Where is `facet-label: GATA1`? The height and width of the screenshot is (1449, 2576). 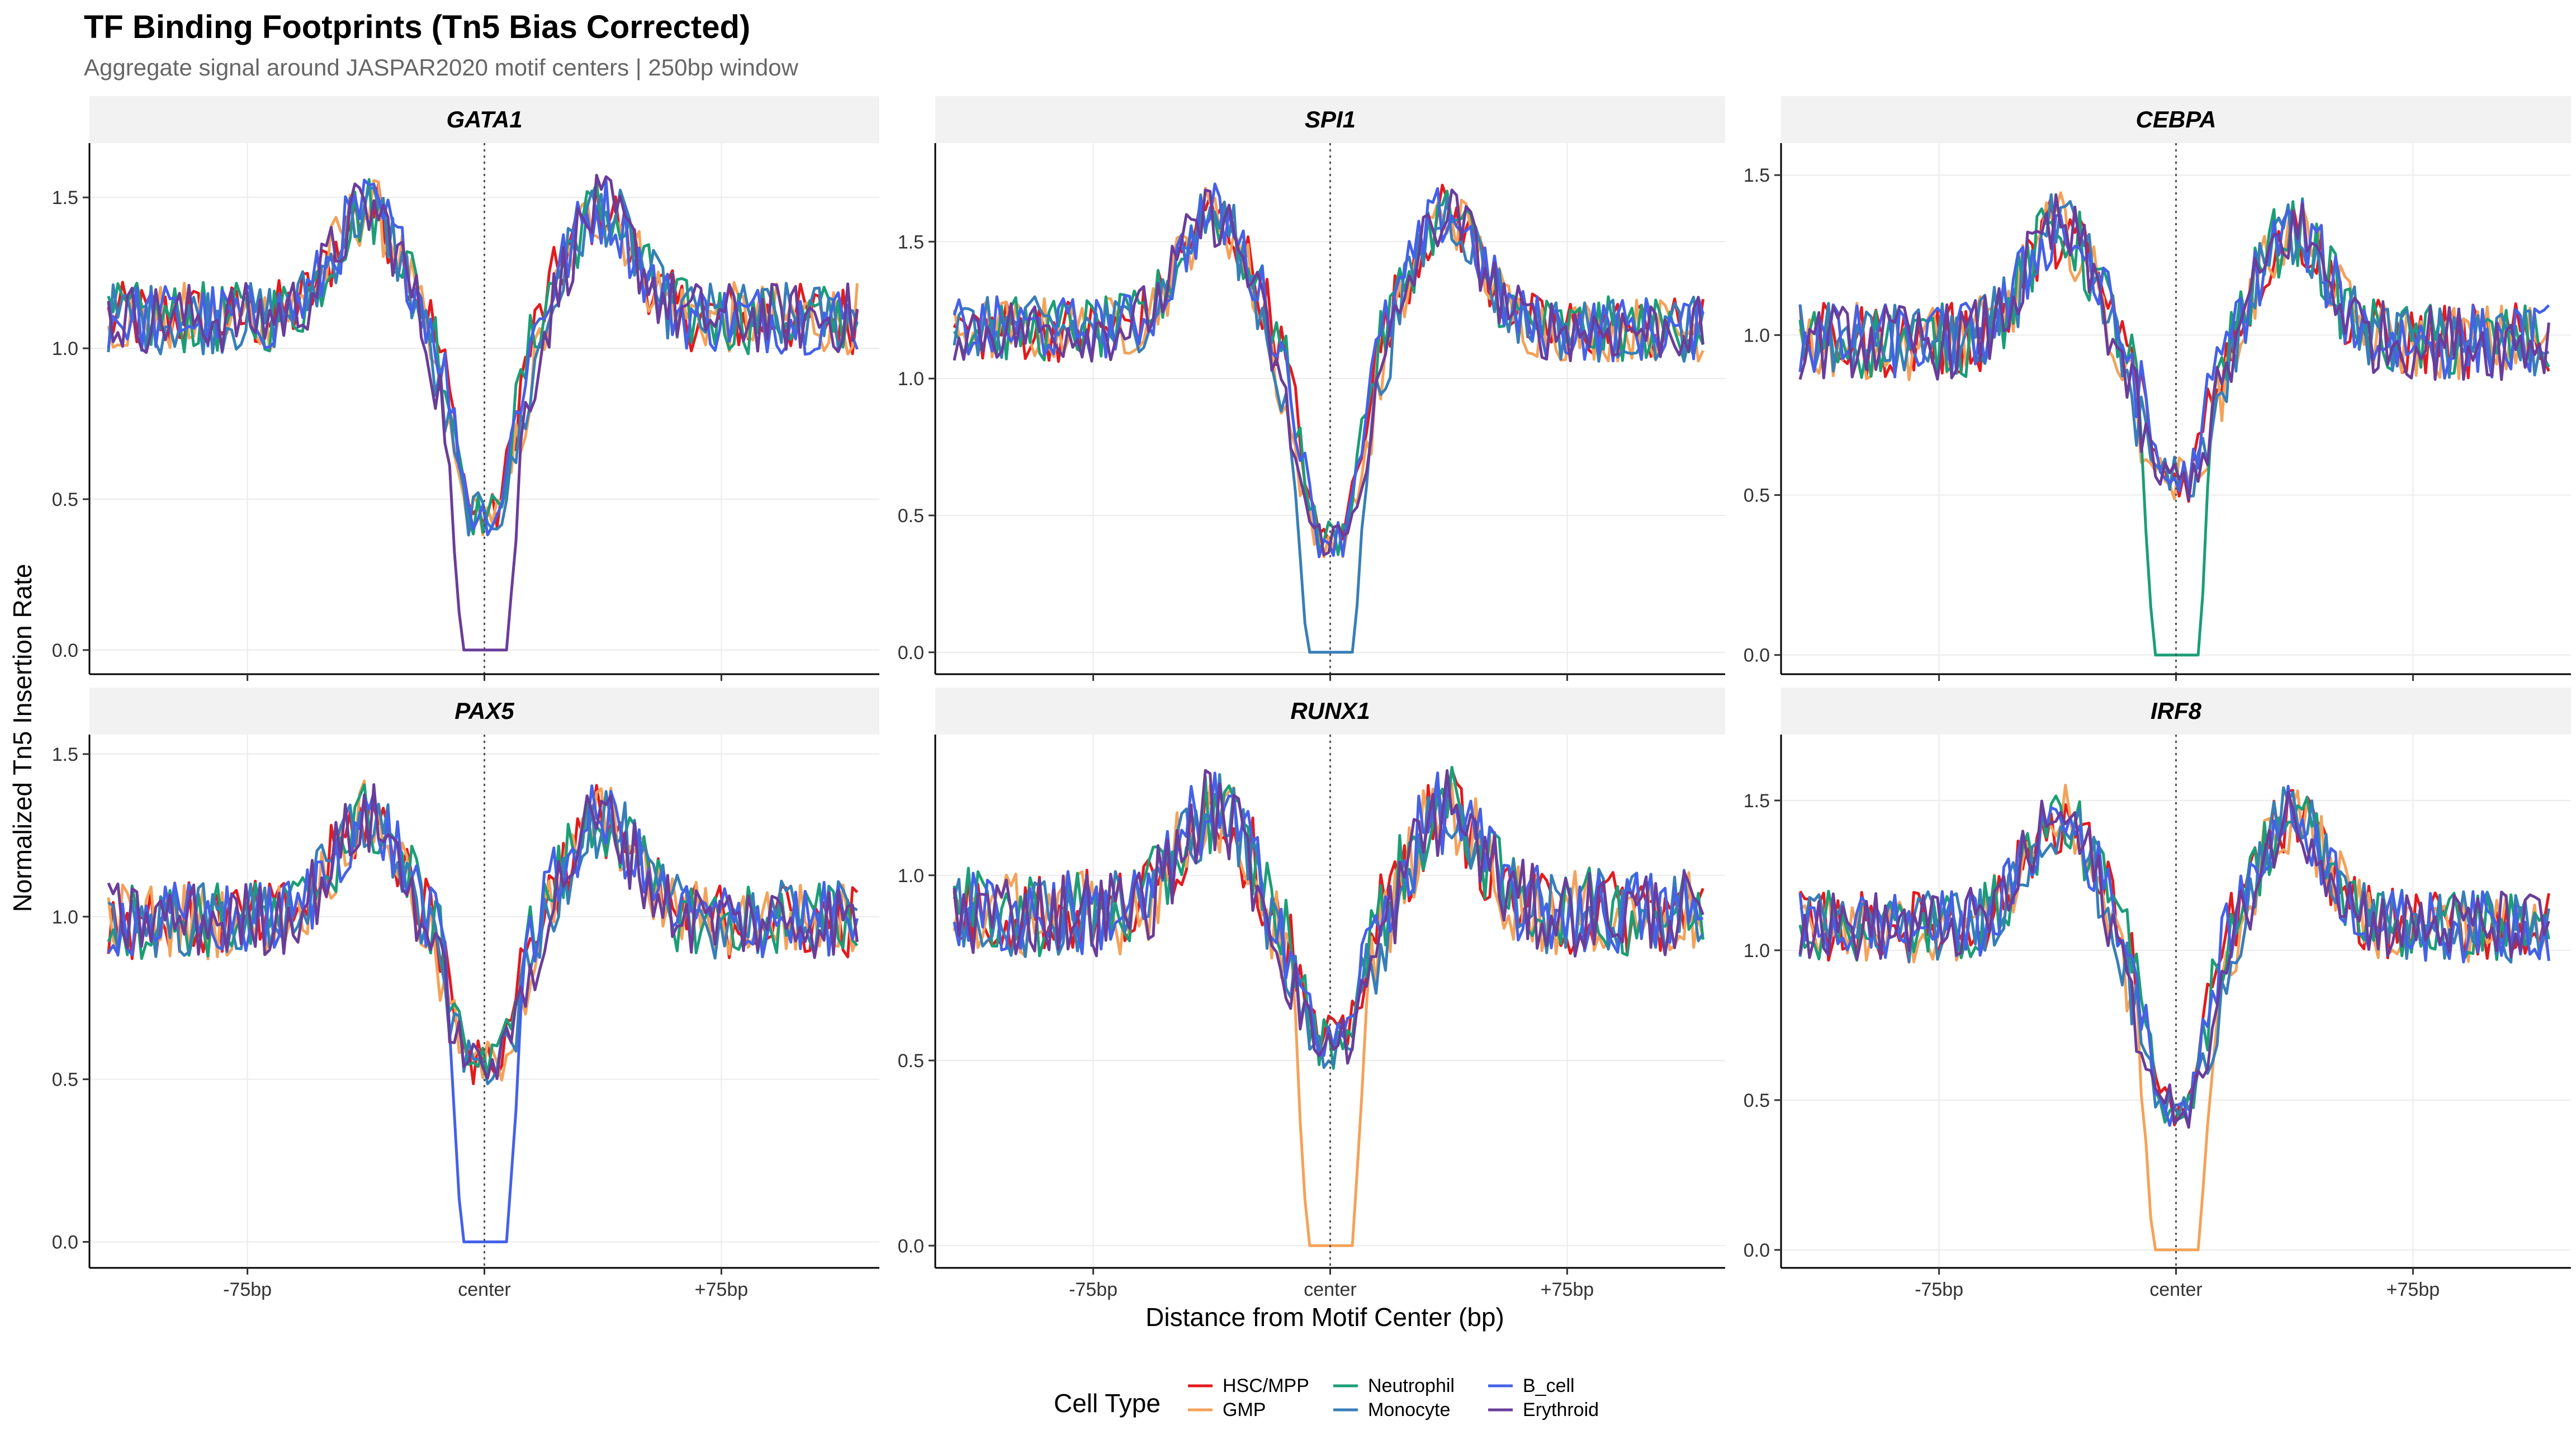 facet-label: GATA1 is located at coordinates (484, 119).